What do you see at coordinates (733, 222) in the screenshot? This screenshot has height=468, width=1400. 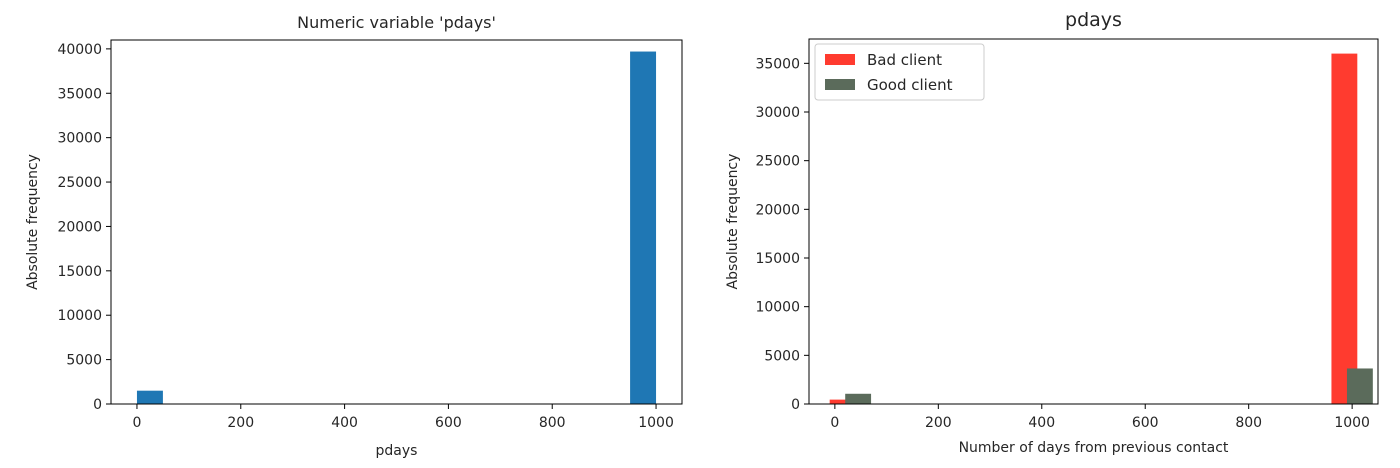 I see `chart2-y-axis-label: Absolute frequency` at bounding box center [733, 222].